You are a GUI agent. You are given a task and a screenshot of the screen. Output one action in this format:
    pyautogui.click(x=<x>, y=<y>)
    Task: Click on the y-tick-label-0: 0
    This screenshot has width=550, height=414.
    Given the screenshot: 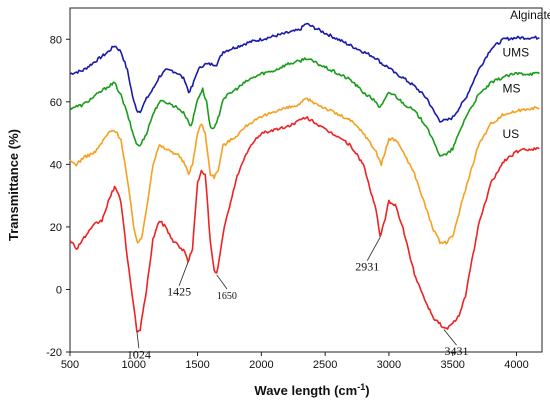 What is the action you would take?
    pyautogui.click(x=59, y=290)
    